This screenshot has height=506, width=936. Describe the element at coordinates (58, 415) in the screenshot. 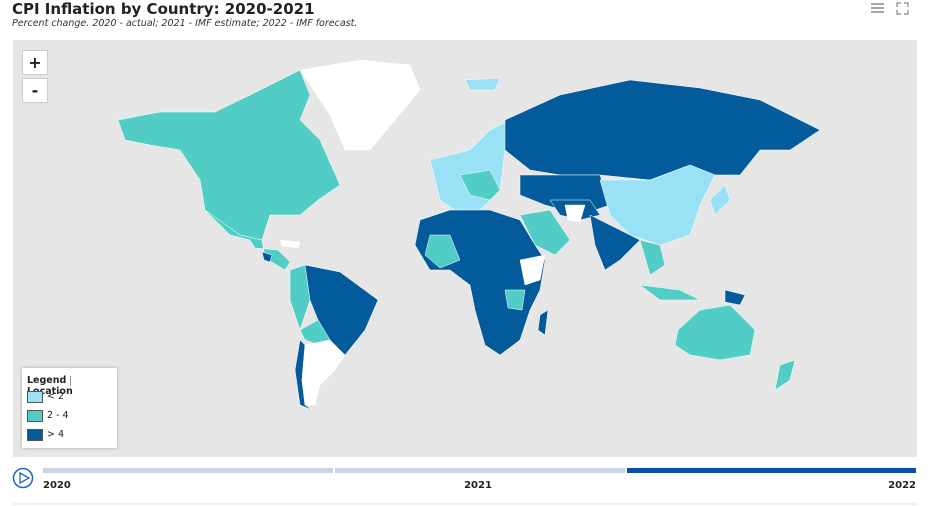

I see `legend-label: 2 - 4` at that location.